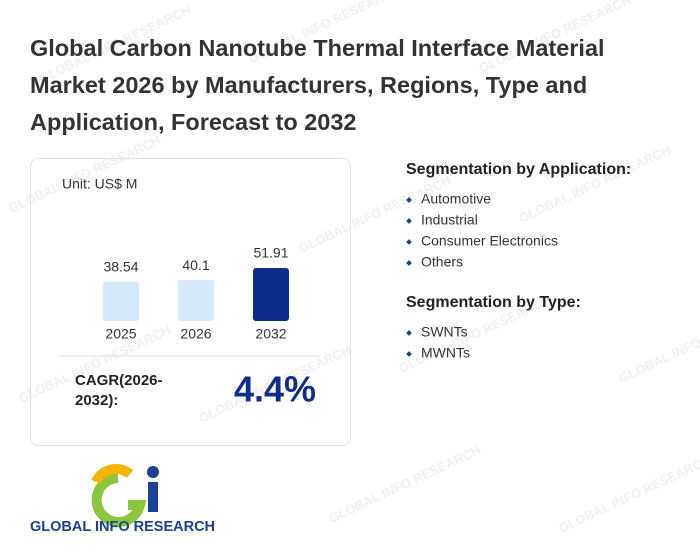 The width and height of the screenshot is (700, 560). What do you see at coordinates (153, 472) in the screenshot?
I see `logo-dot` at bounding box center [153, 472].